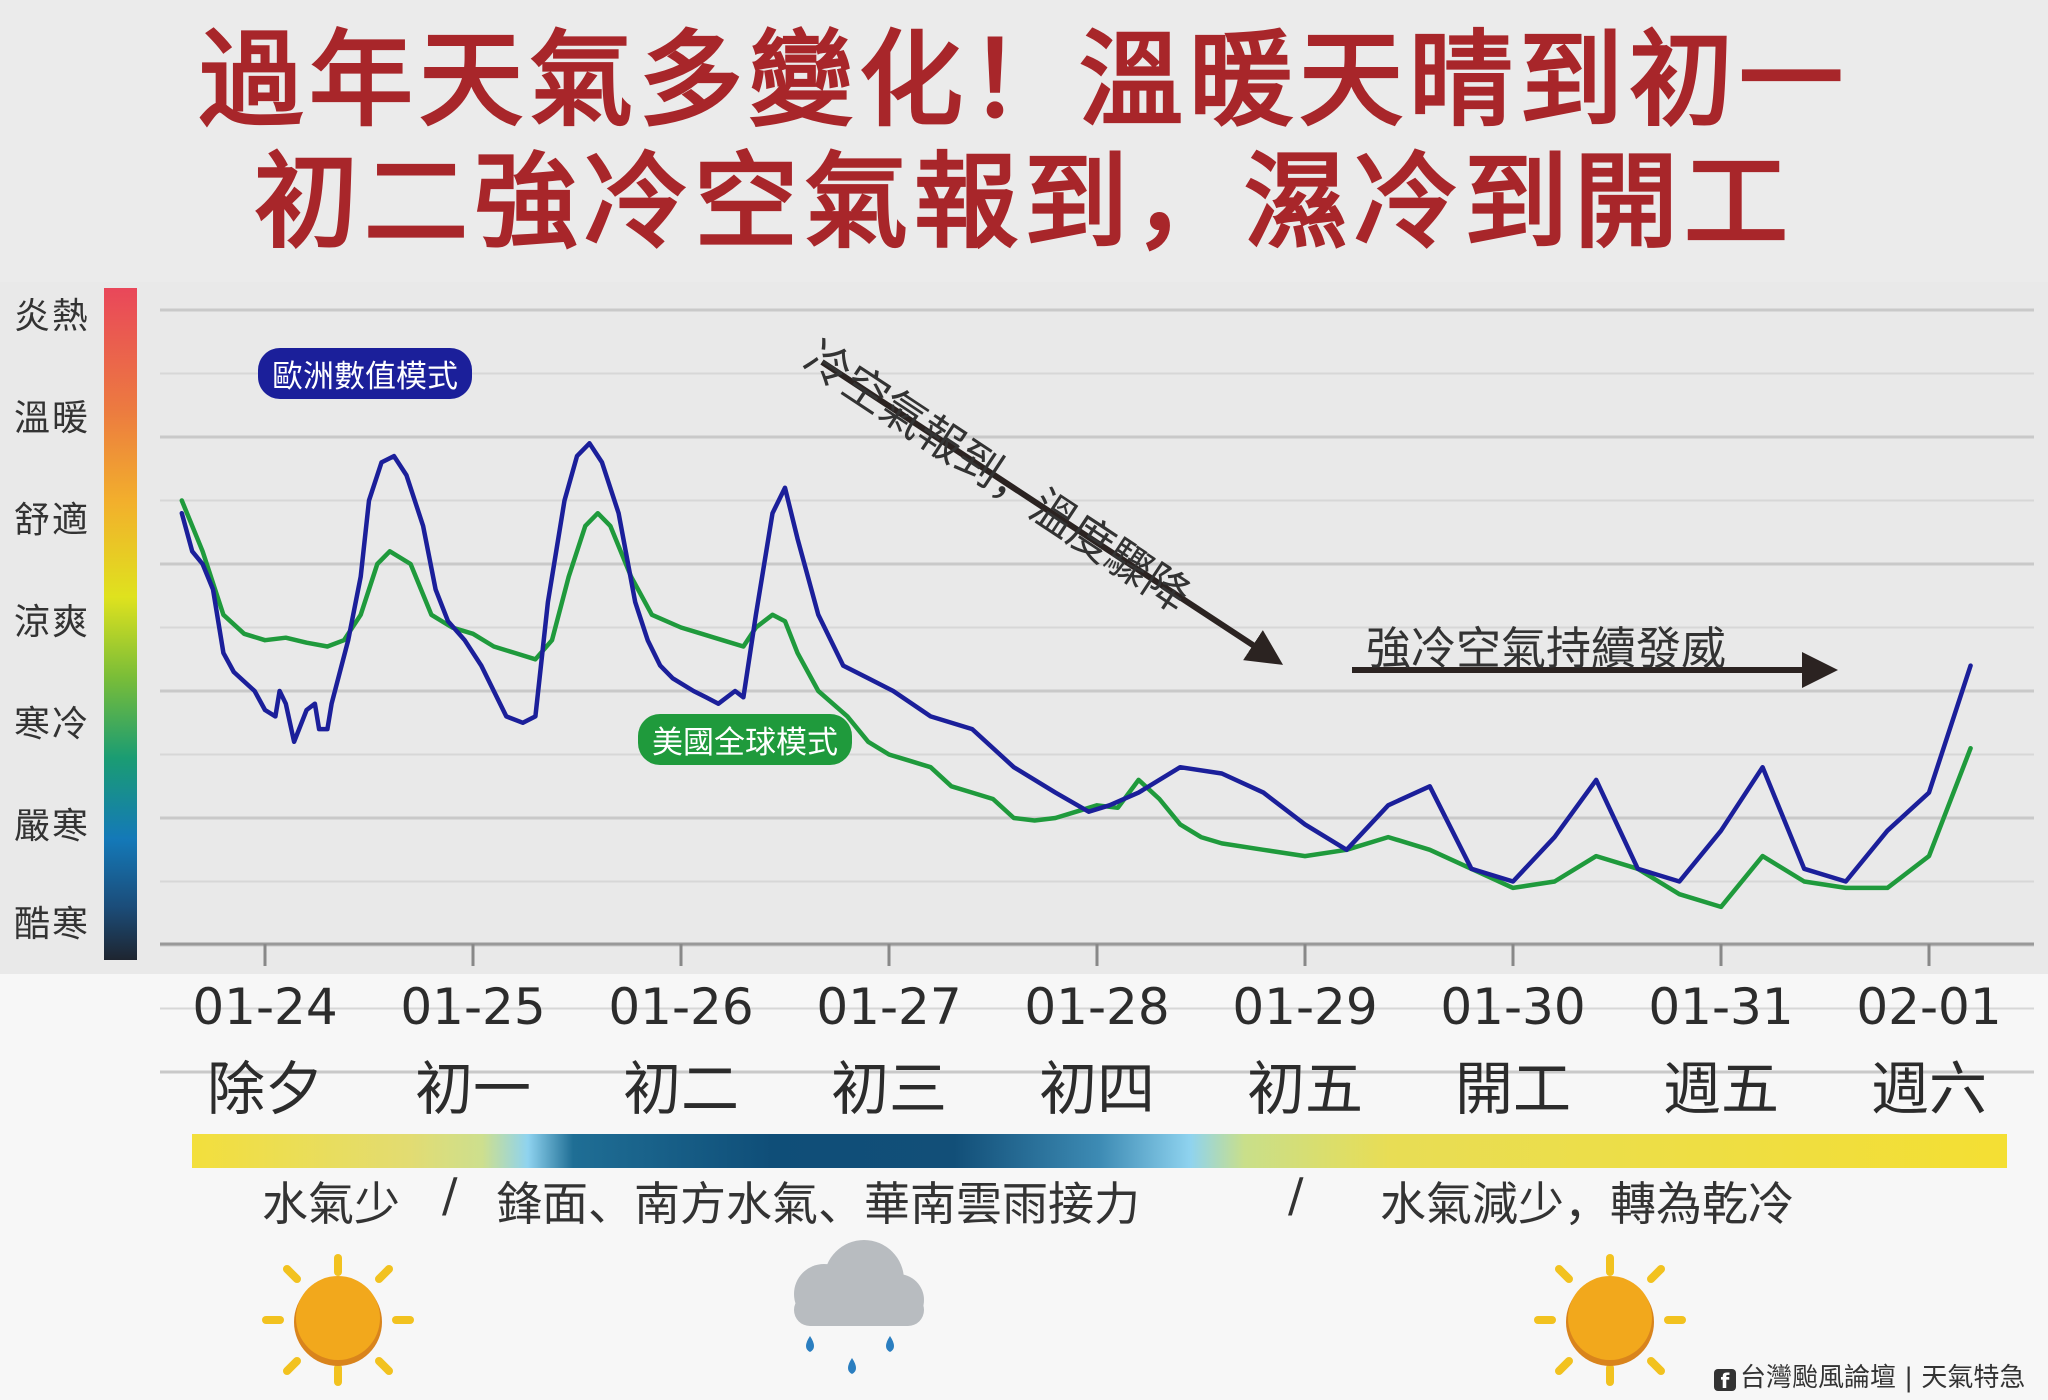 This screenshot has width=2048, height=1400. What do you see at coordinates (1097, 1007) in the screenshot?
I see `x-tick-date-label: 01-28` at bounding box center [1097, 1007].